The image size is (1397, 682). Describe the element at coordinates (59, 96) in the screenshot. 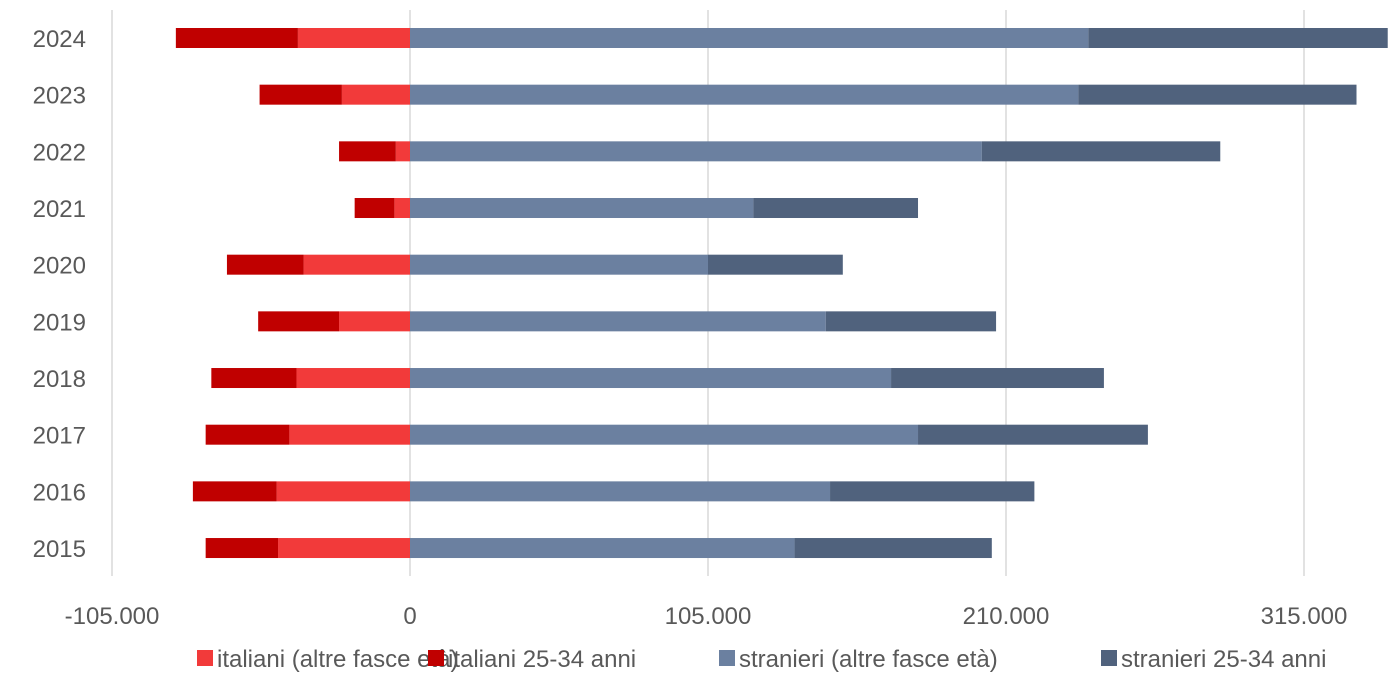

I see `y-category-label: 2023` at that location.